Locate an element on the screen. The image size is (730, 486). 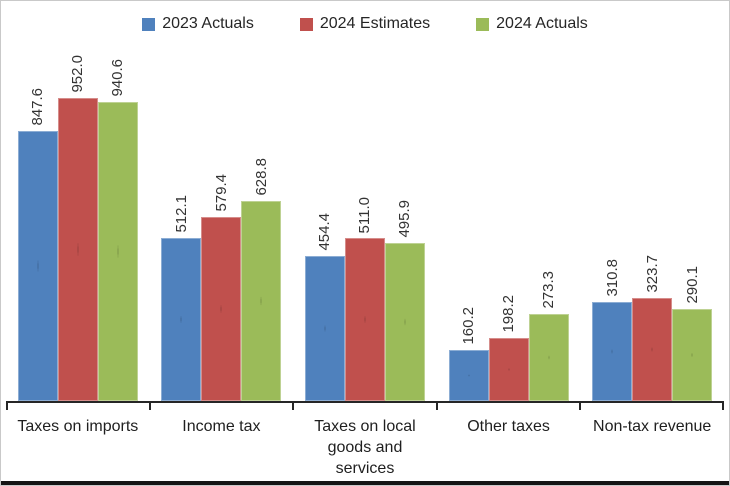
bar-column: 940.6 is located at coordinates (117, 230).